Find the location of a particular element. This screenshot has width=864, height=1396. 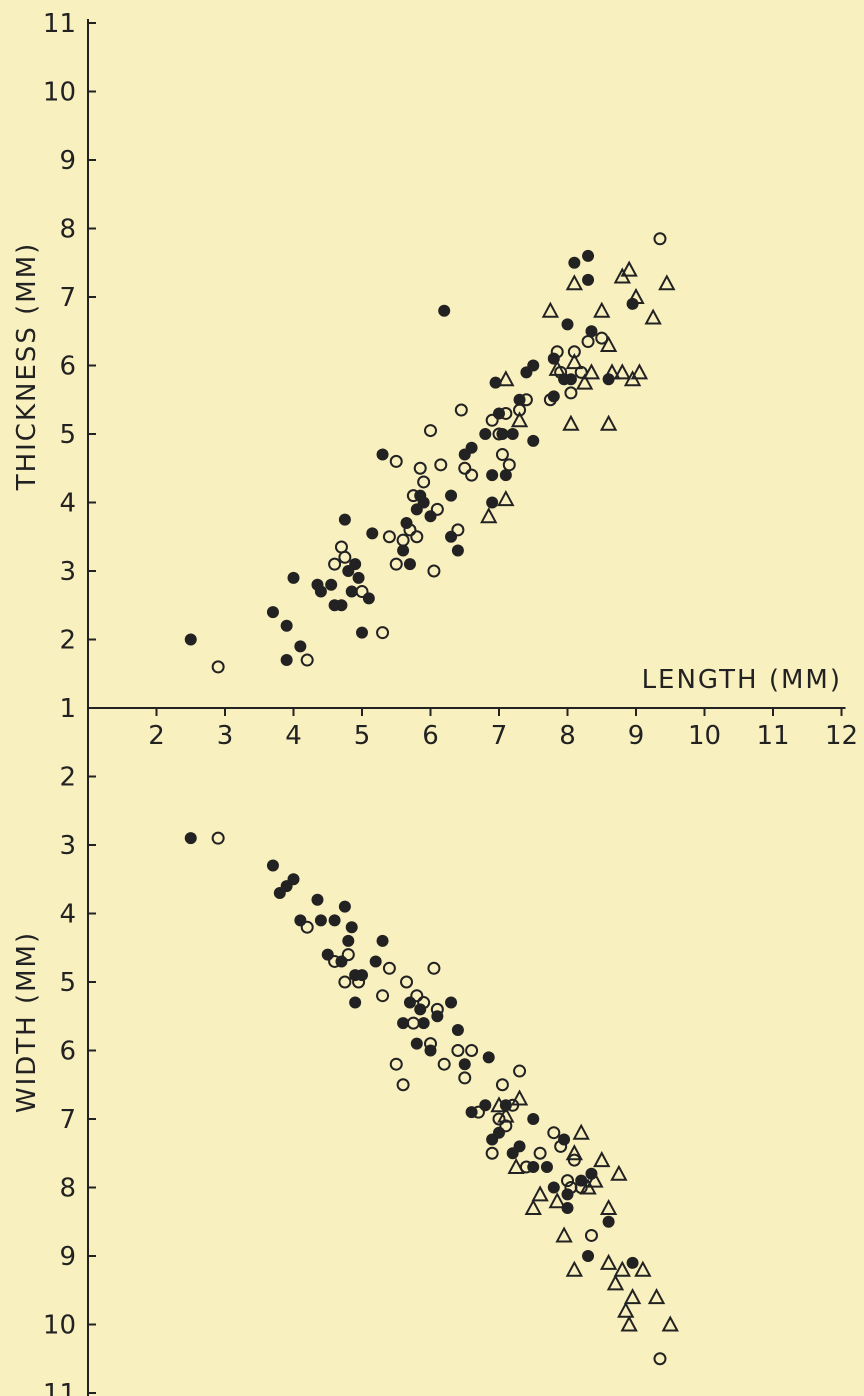

thickness-axis-title: THICKNESS (MM) is located at coordinates (27, 367).